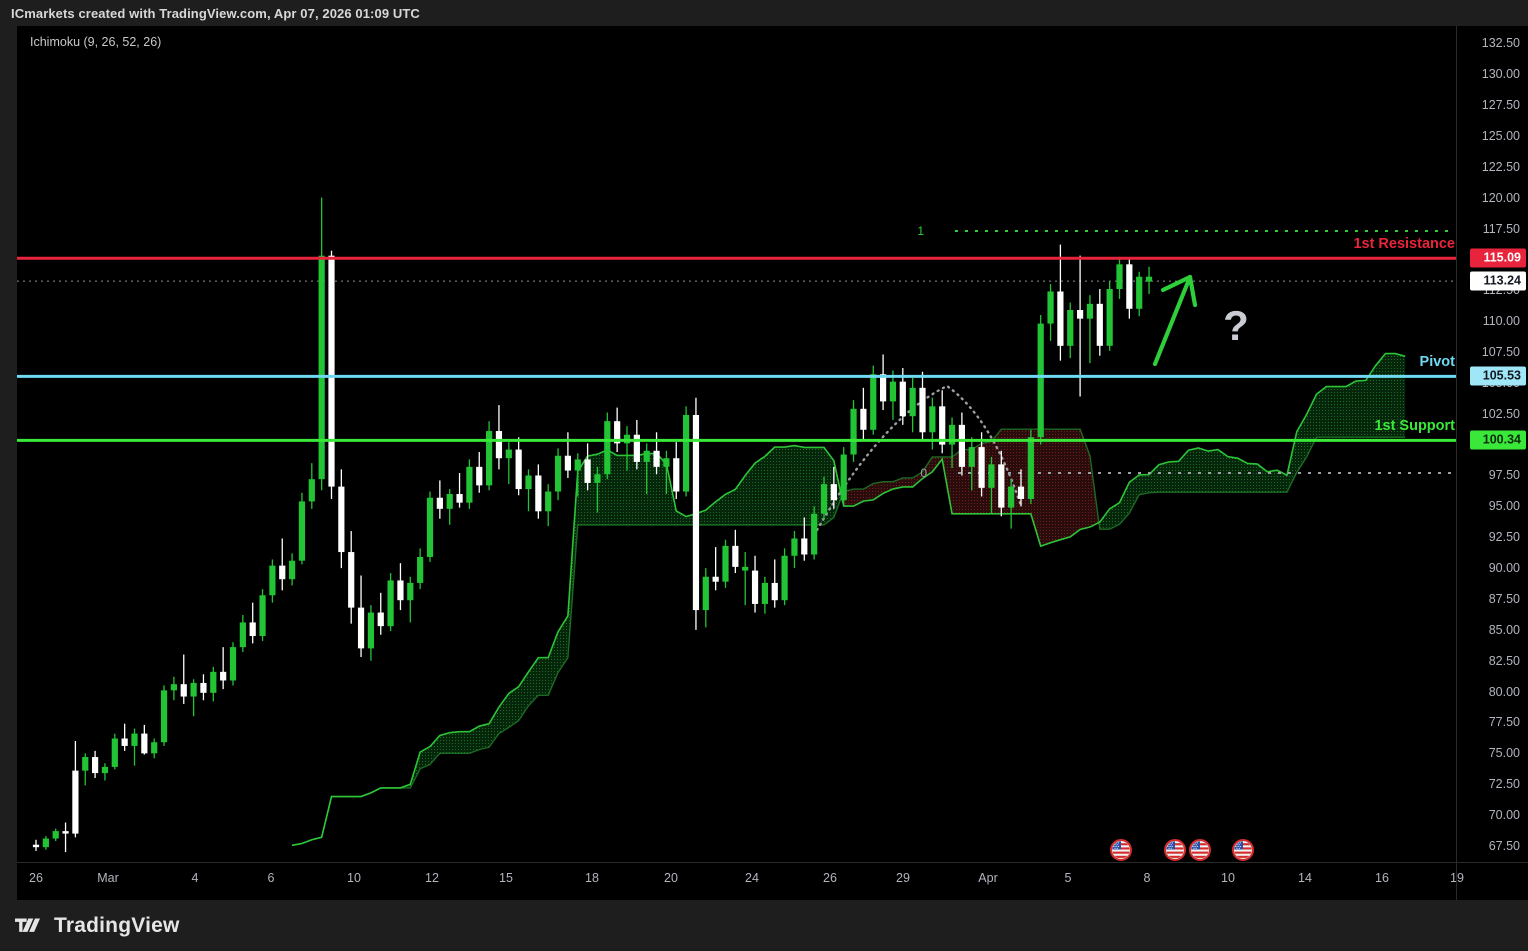 Image resolution: width=1528 pixels, height=951 pixels. Describe the element at coordinates (96, 42) in the screenshot. I see `indicator-legend: Ichimoku (9, 26, 52, 26)` at that location.